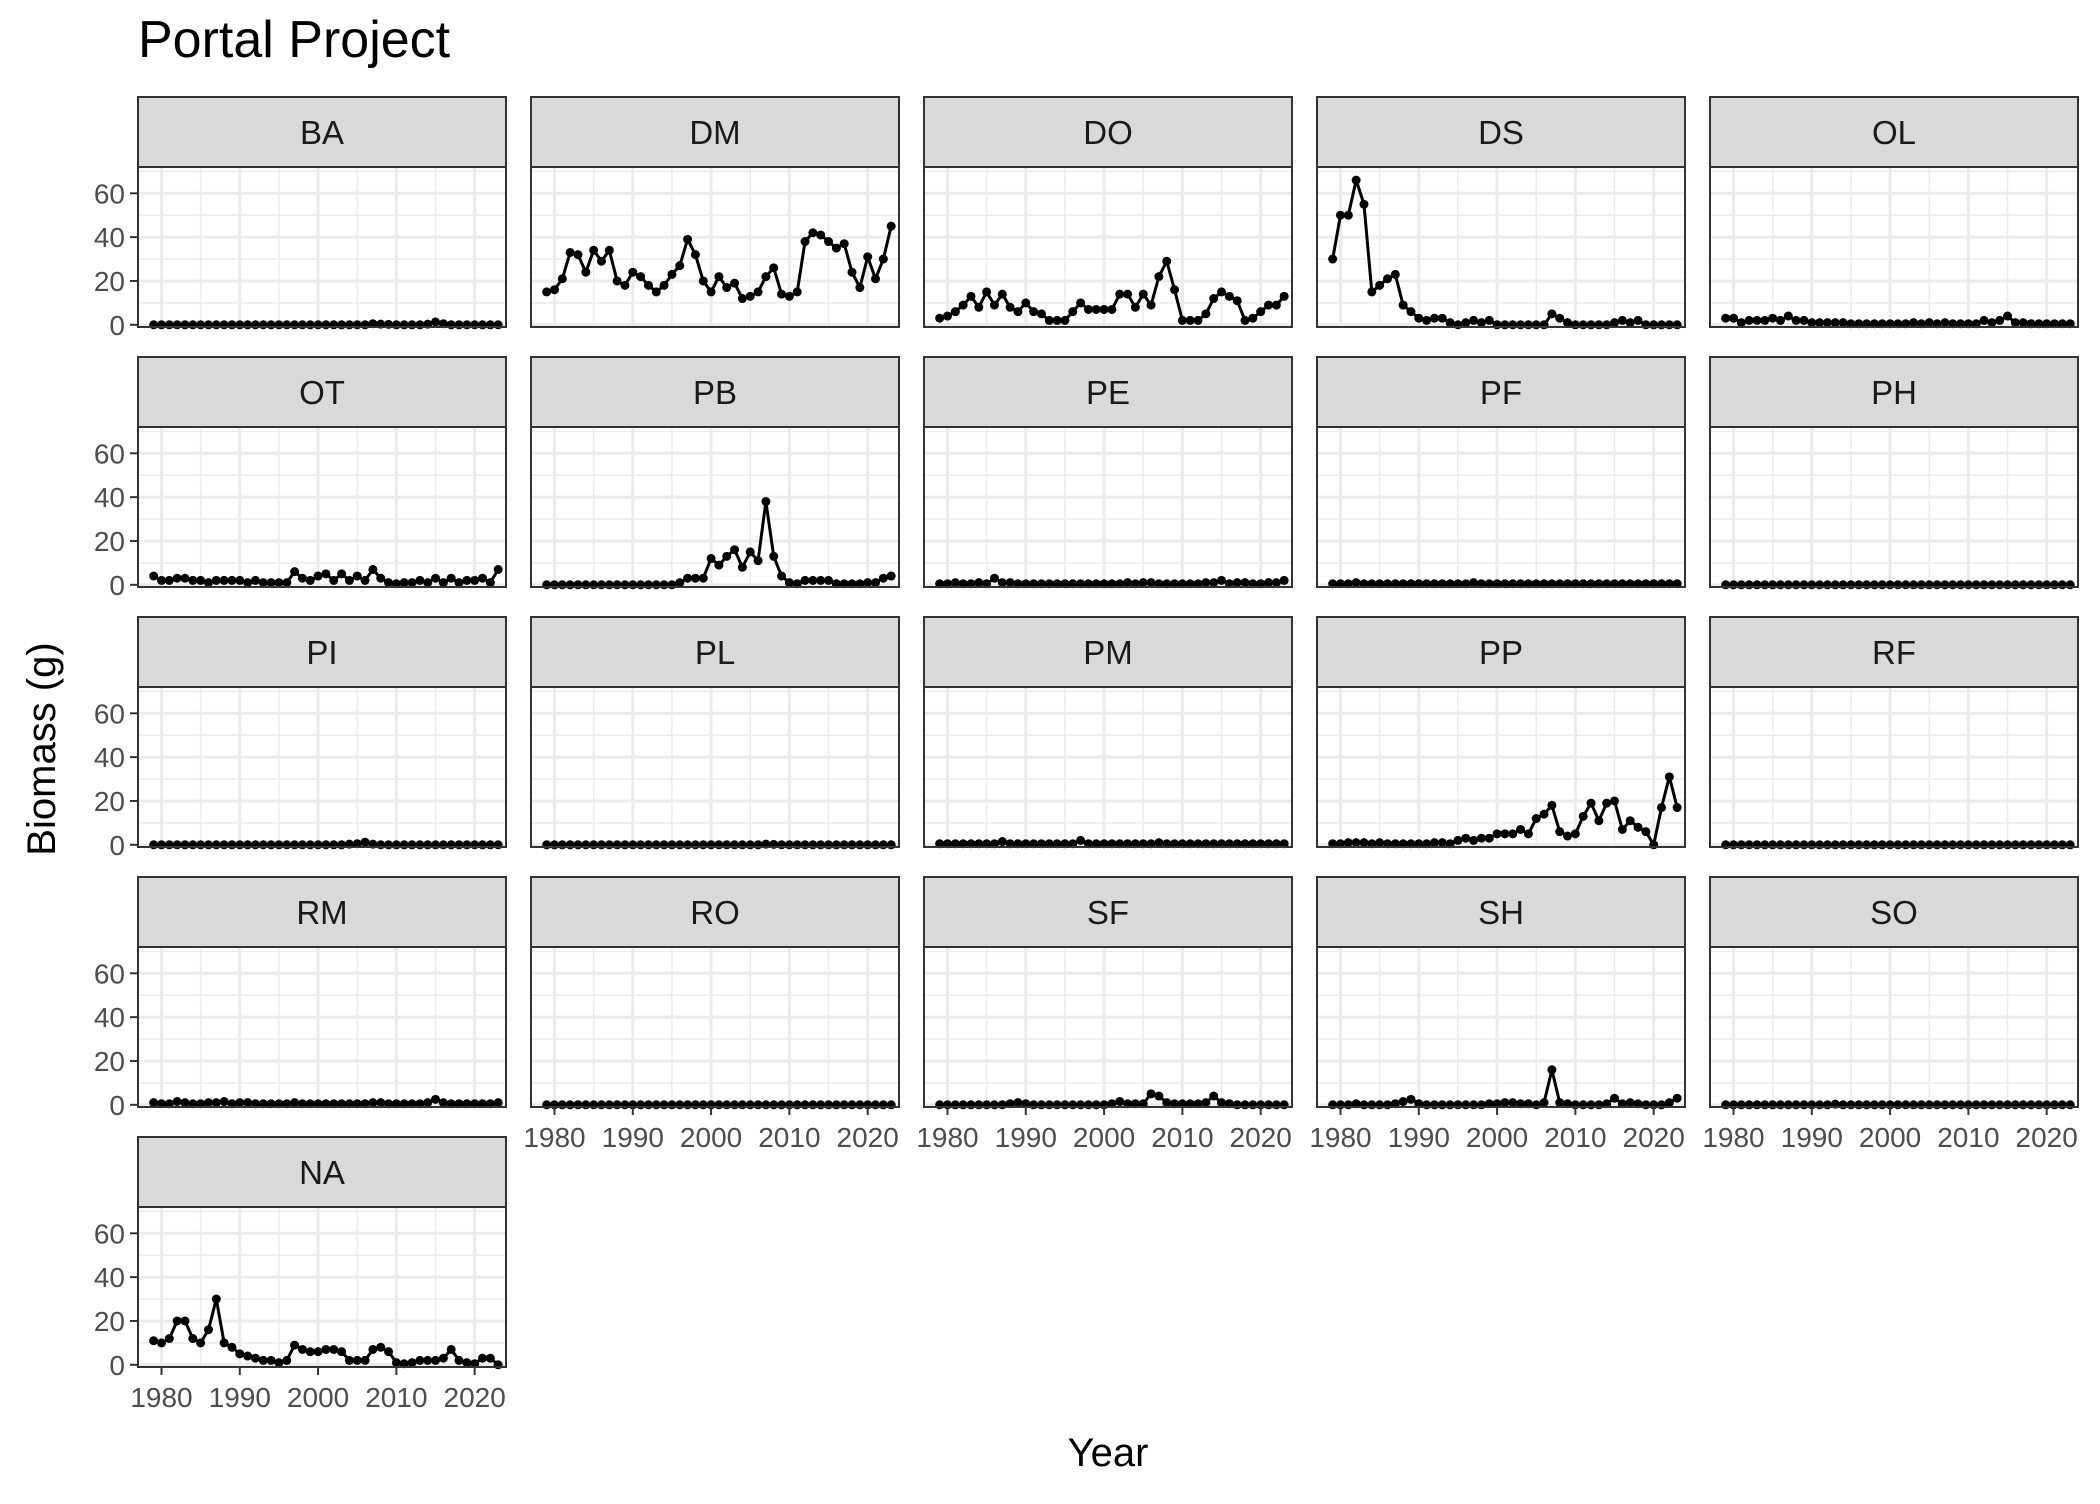 This screenshot has height=1504, width=2100. I want to click on facet-panel-rm: RM 0 20 40 60, so click(300, 998).